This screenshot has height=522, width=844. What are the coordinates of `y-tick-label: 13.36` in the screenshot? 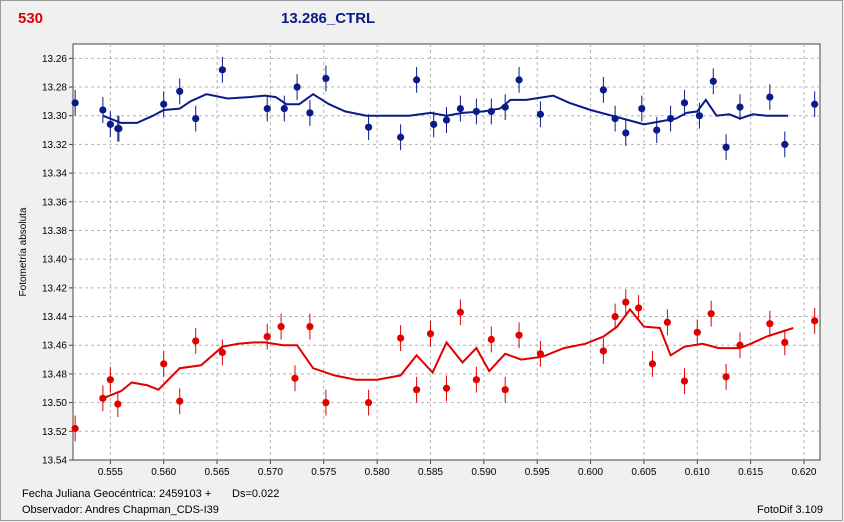 It's located at (54, 202).